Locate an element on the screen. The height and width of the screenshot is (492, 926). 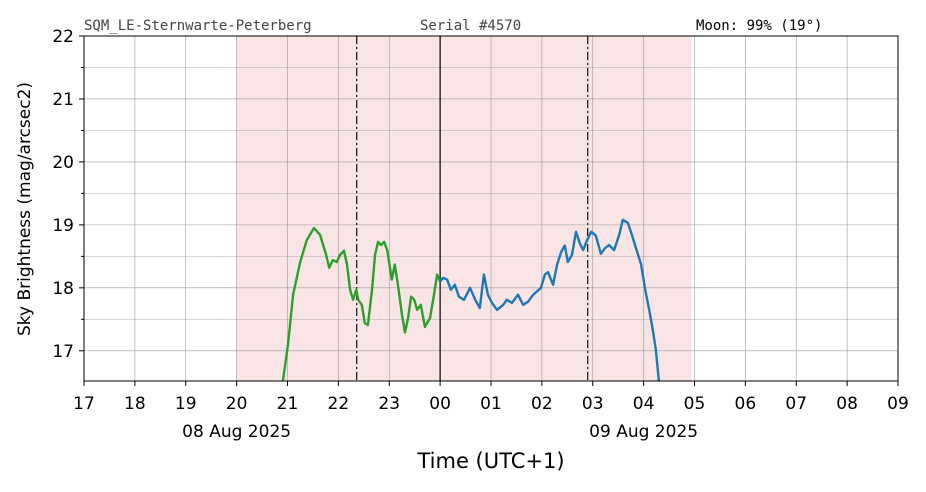
y-axis-label: Sky Brightness (mag/arcsec2) is located at coordinates (25, 209).